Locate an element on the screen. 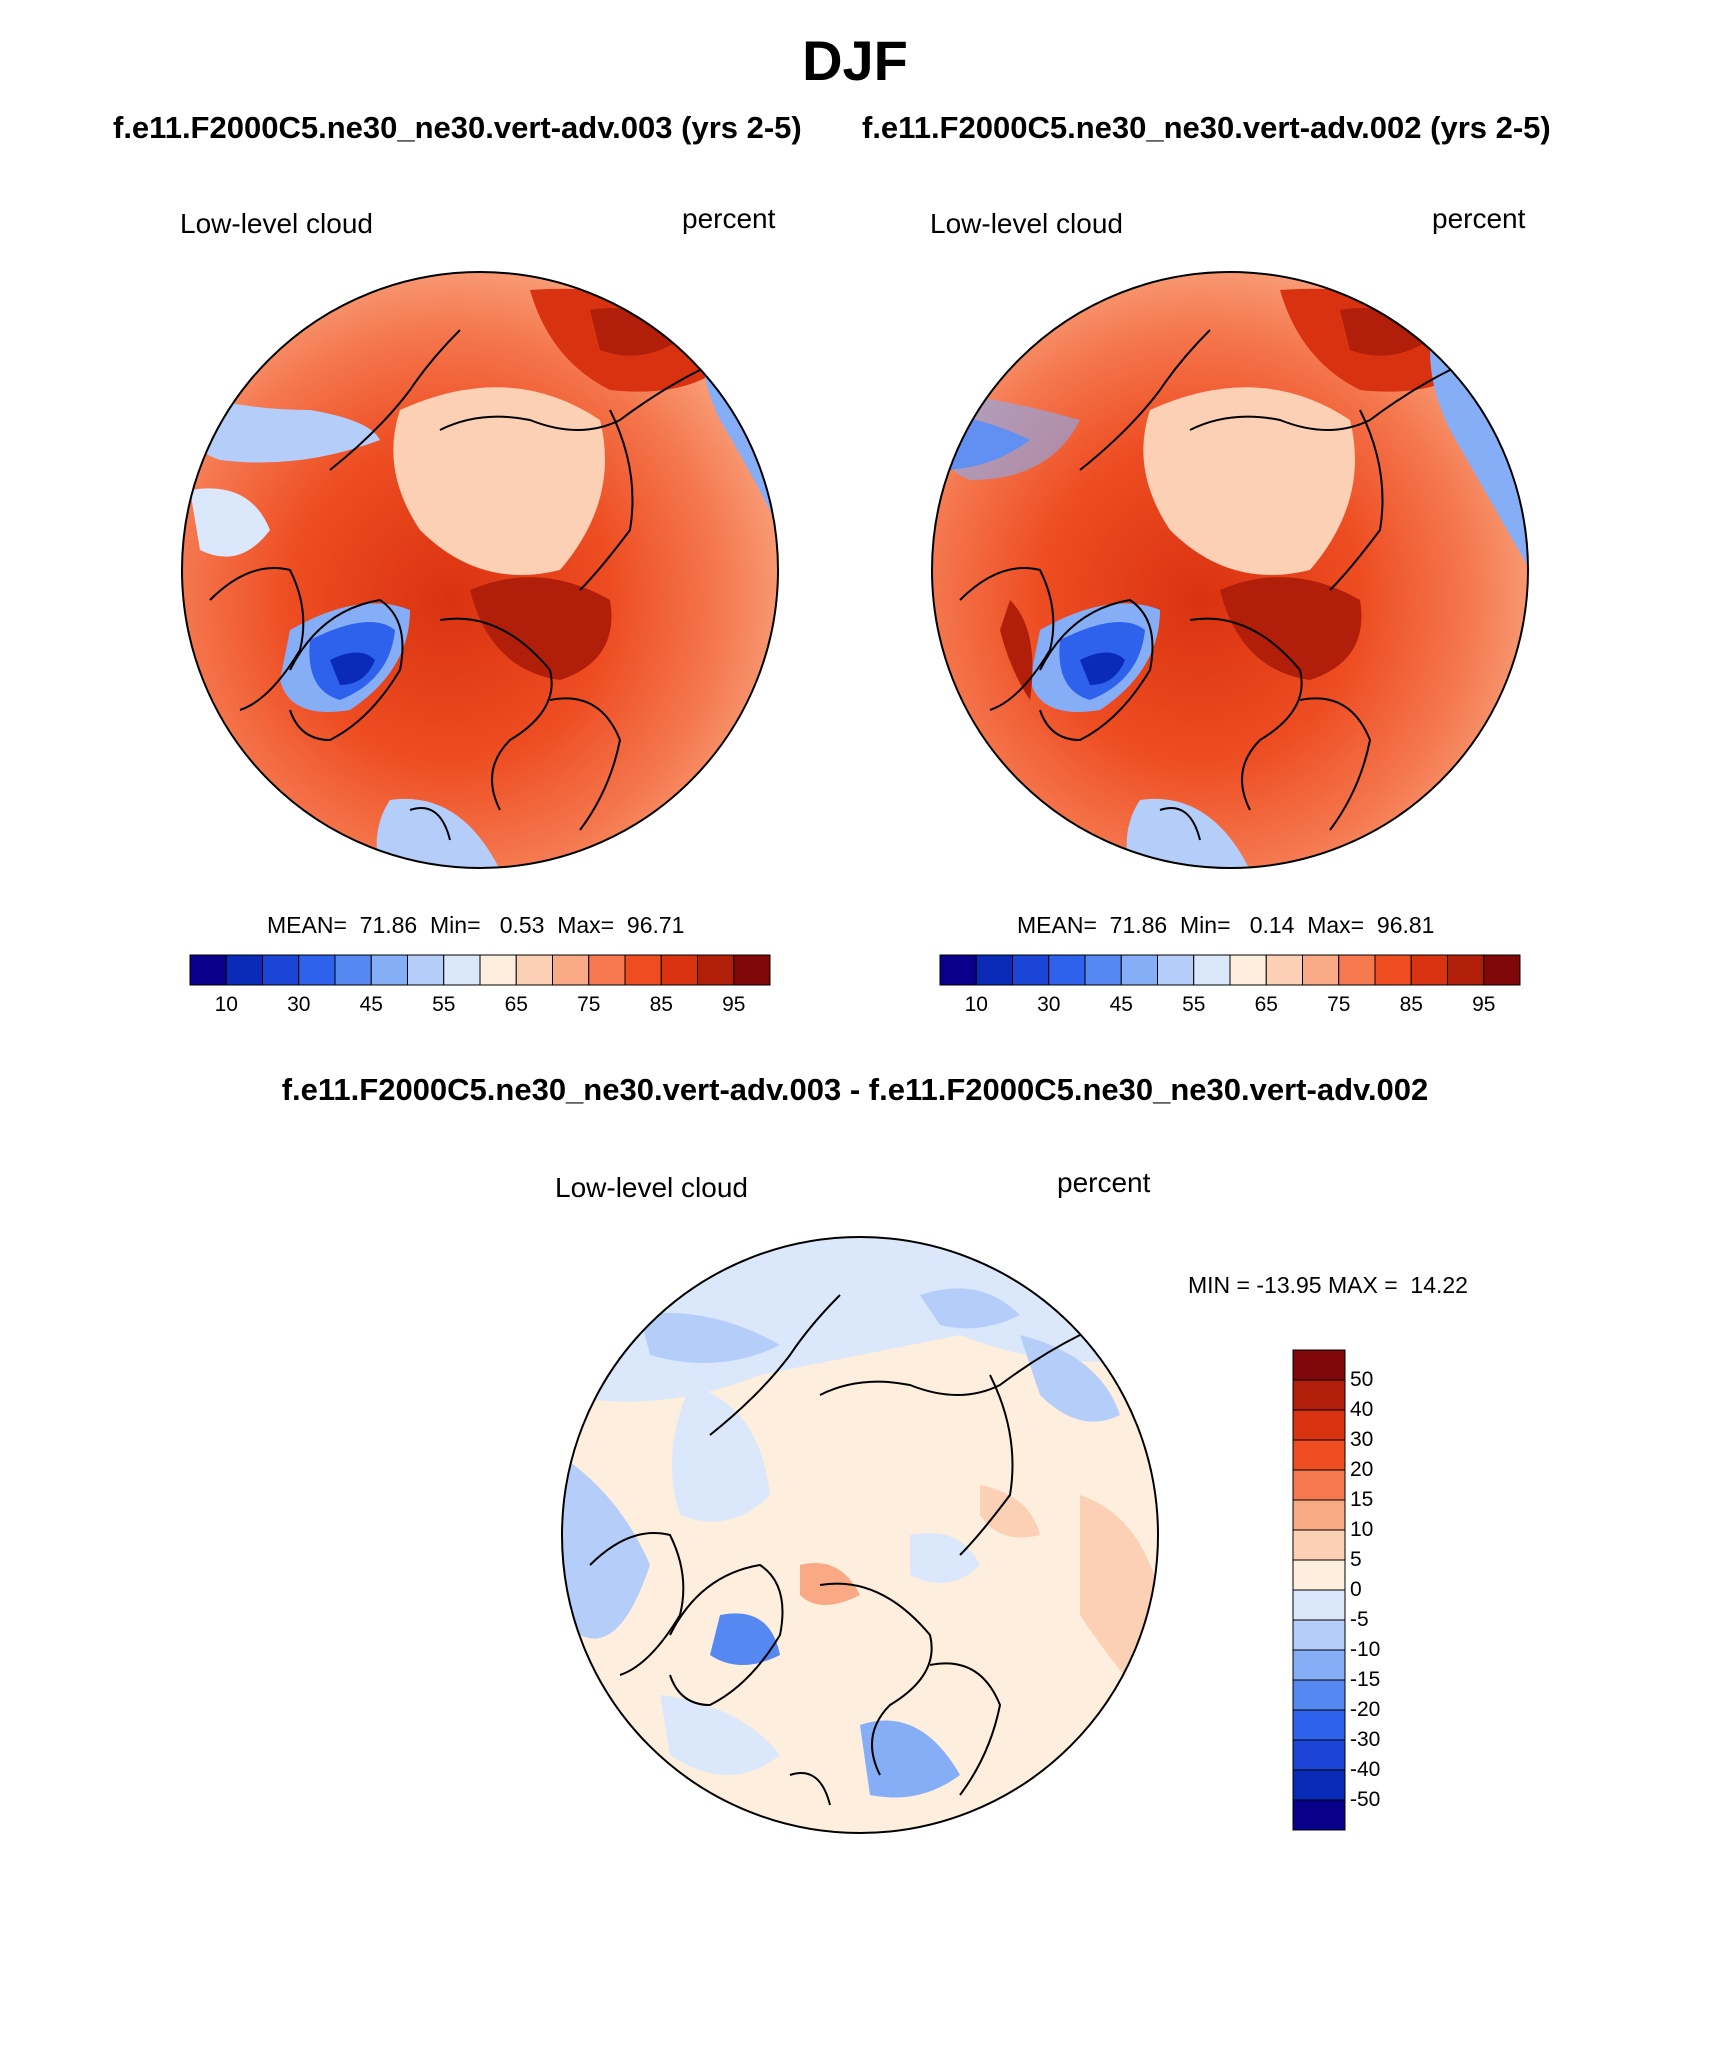 The width and height of the screenshot is (1710, 2061). figure-title: DJF is located at coordinates (855, 60).